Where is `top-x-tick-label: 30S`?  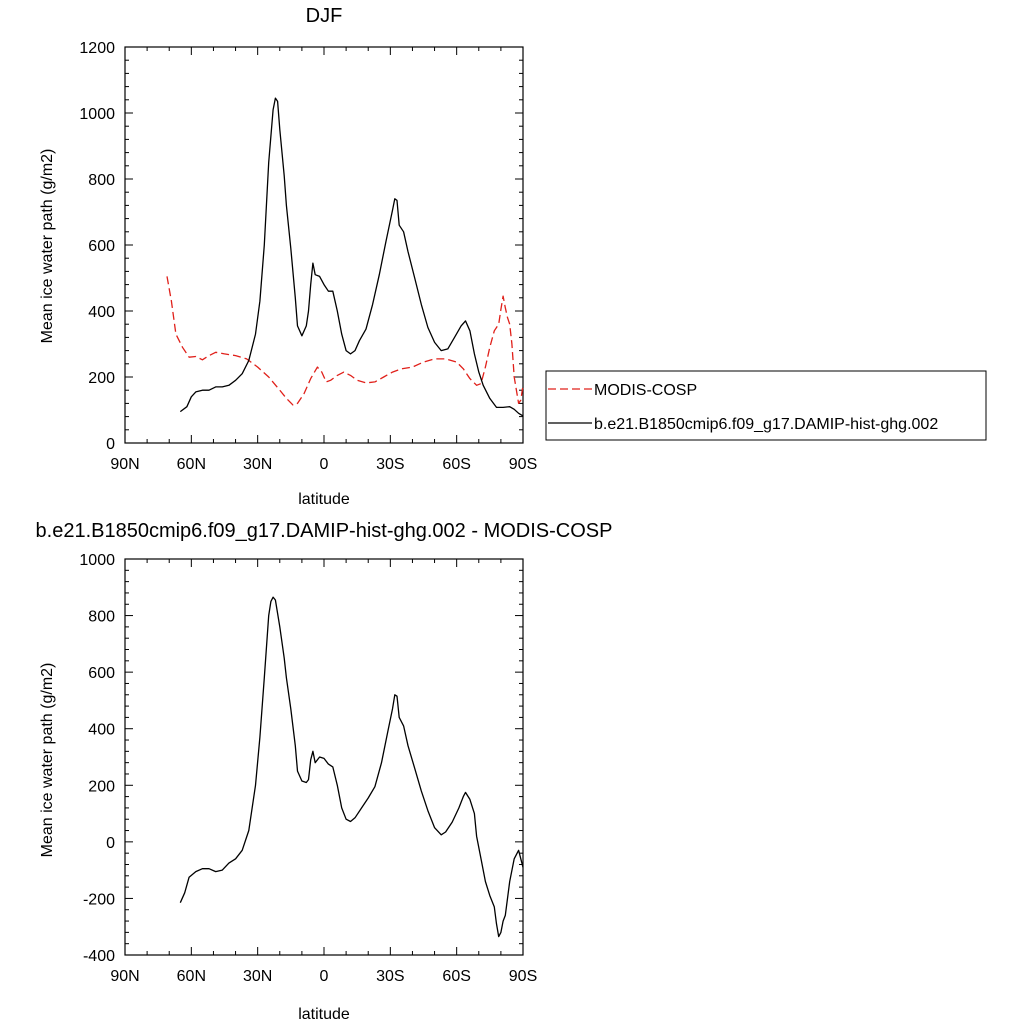 top-x-tick-label: 30S is located at coordinates (390, 464).